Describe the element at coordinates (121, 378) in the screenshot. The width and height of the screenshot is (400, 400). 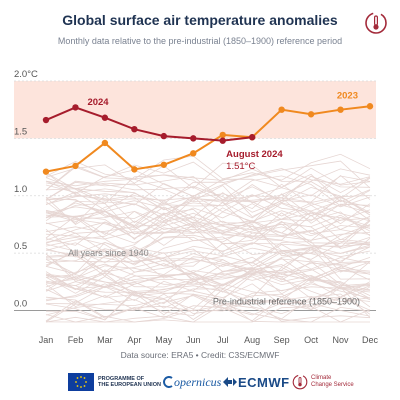
I see `eu-text-line1: PROGRAMME OF` at that location.